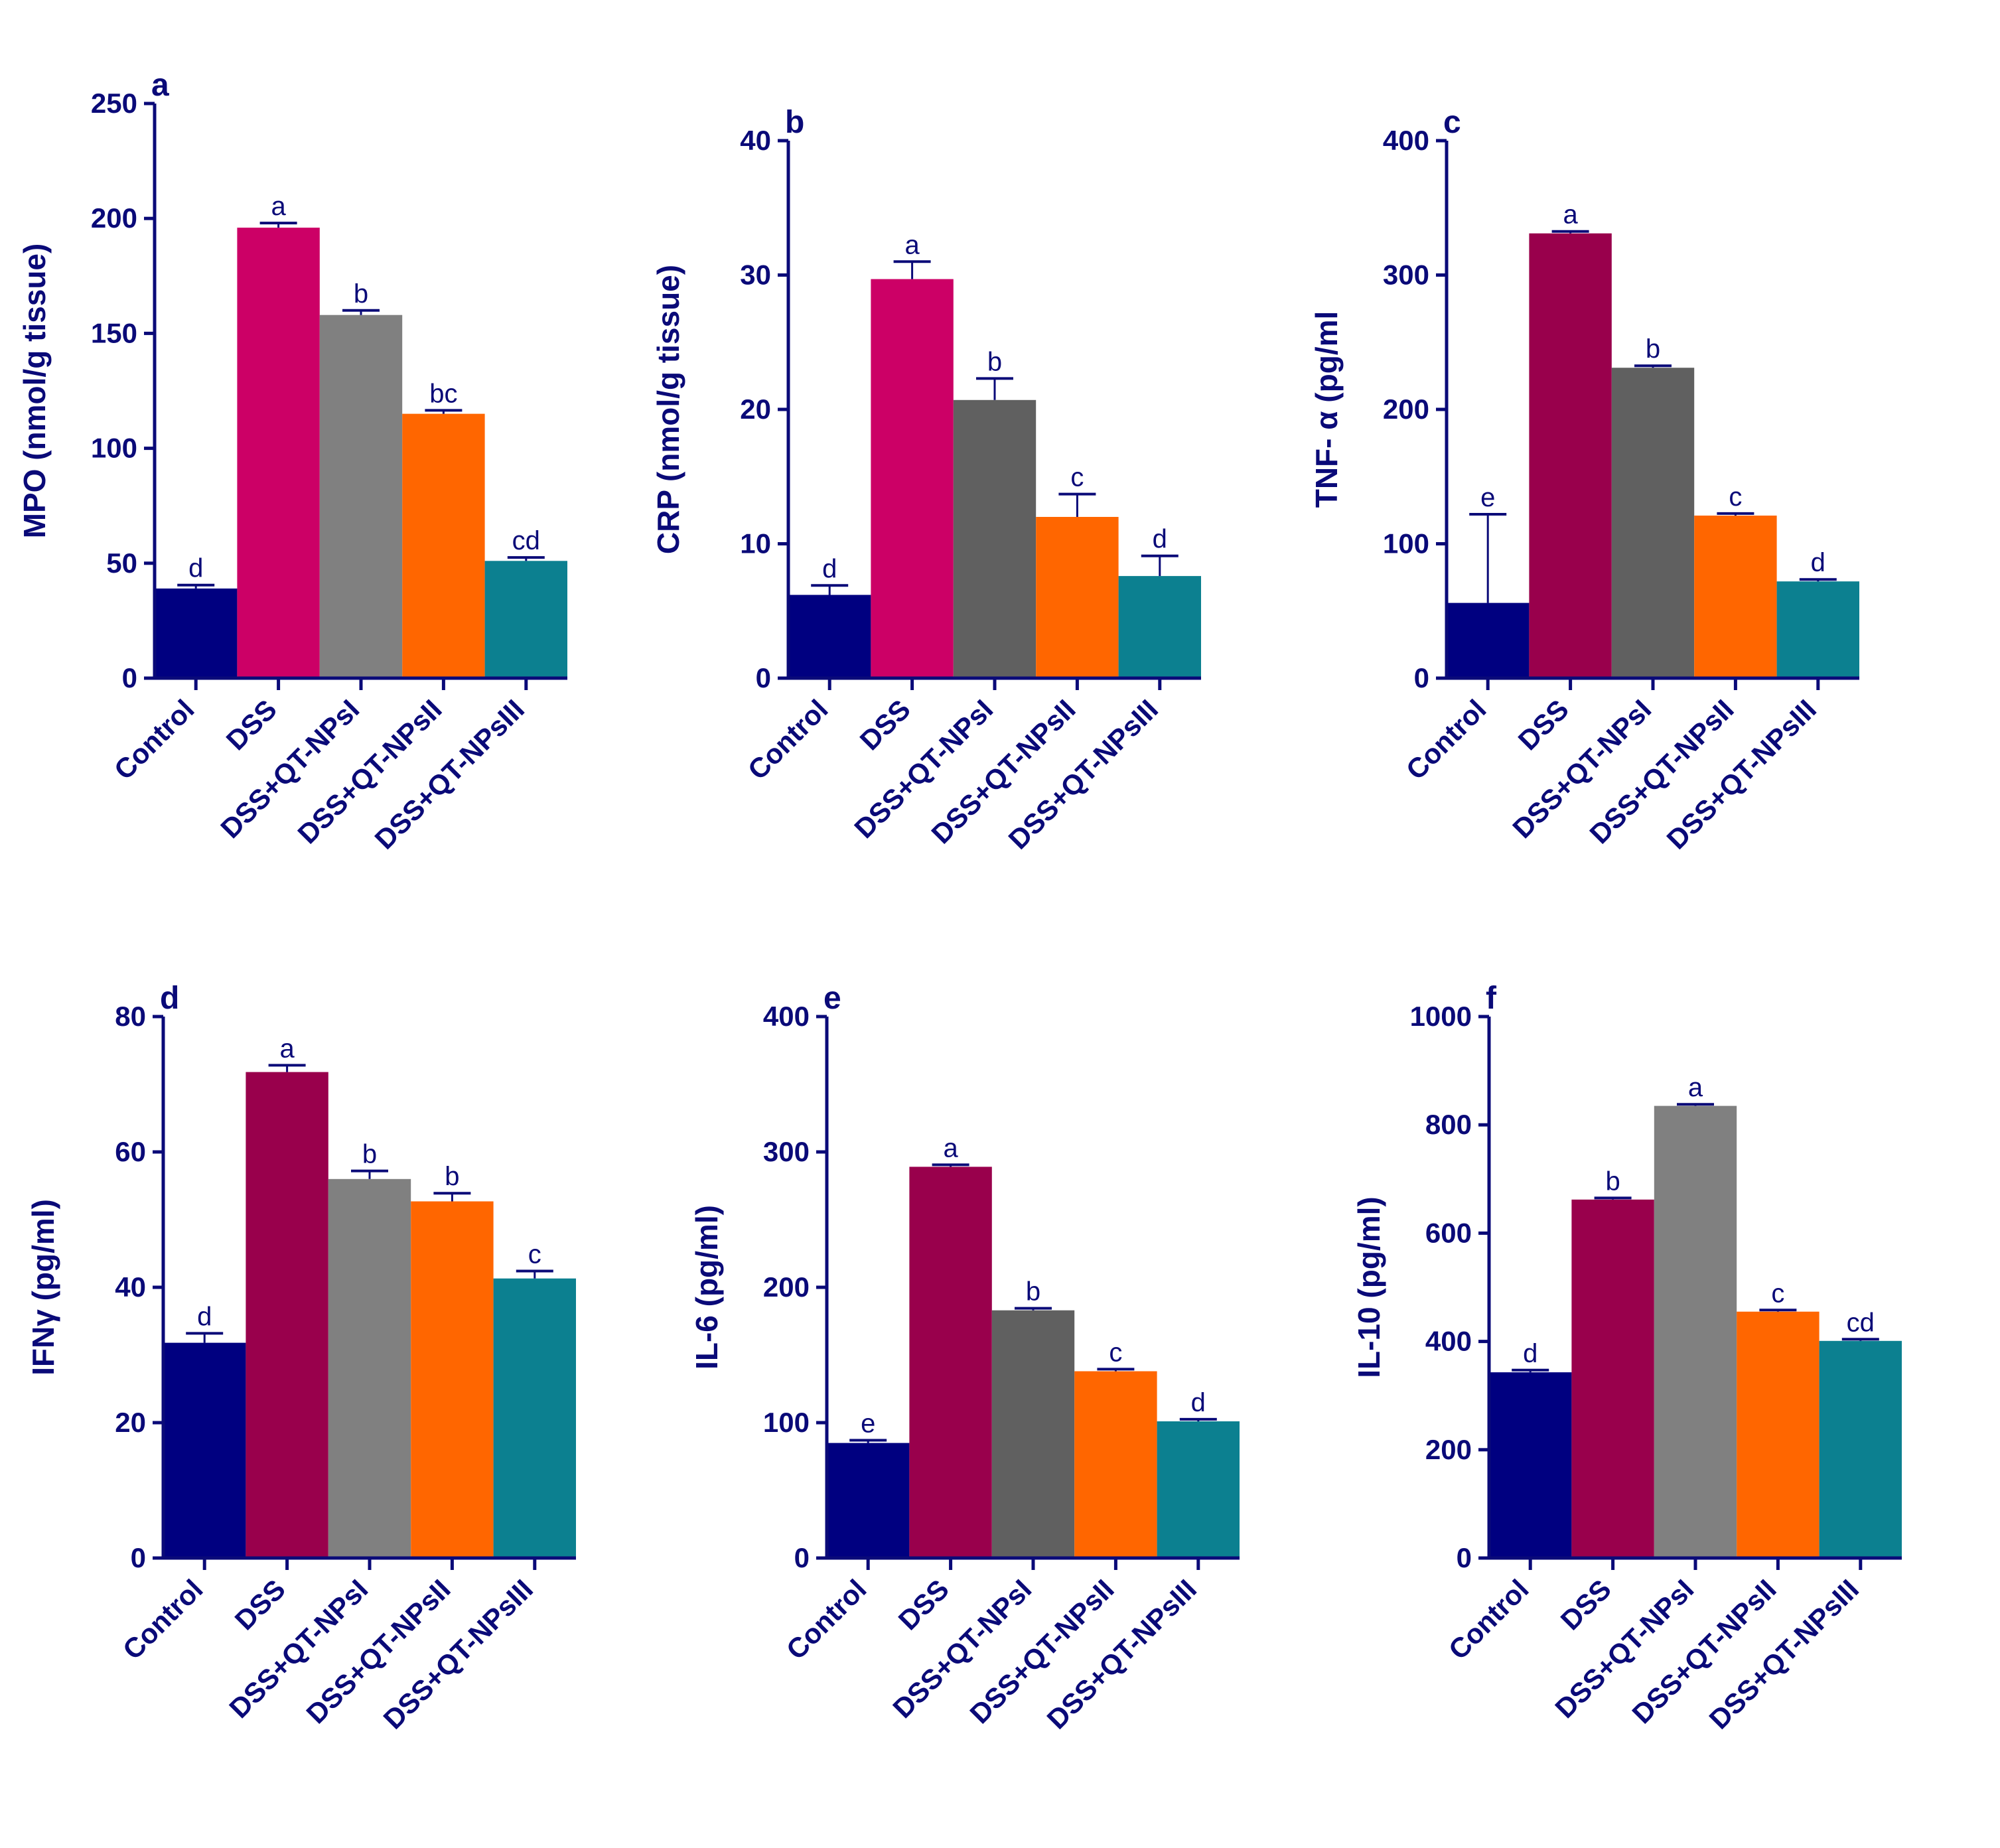  Describe the element at coordinates (114, 218) in the screenshot. I see `y-tick-label-a-4: 200` at that location.